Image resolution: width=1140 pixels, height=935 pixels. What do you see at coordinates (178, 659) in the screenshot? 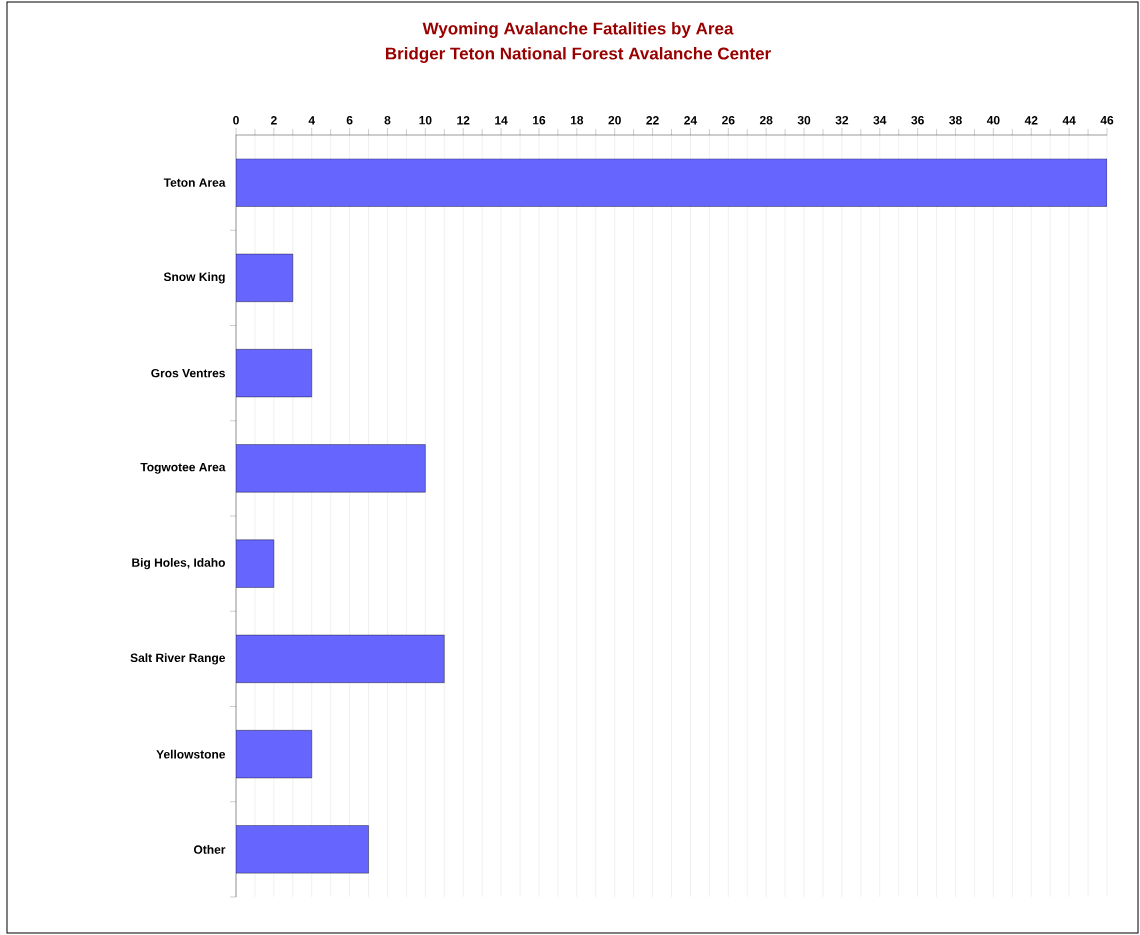
I see `y-tick-label: Salt River Range` at bounding box center [178, 659].